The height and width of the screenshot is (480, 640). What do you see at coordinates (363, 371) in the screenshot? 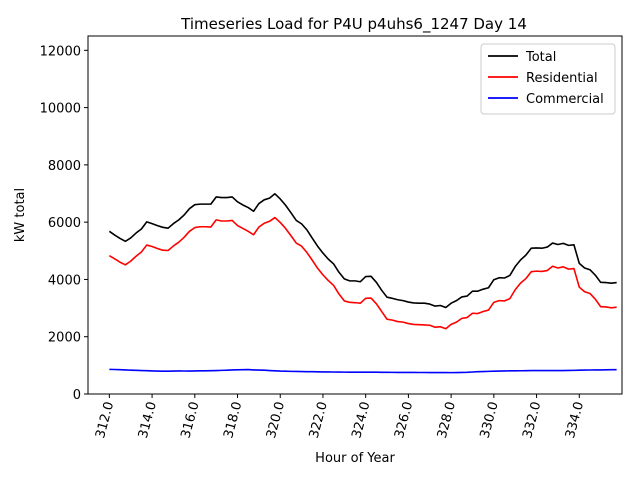
I see `series-line-commercial` at bounding box center [363, 371].